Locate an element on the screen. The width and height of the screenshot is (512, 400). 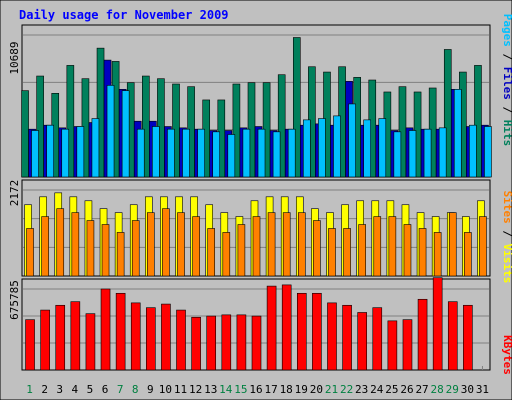
x-tick-label-28: 28 is located at coordinates (437, 389).